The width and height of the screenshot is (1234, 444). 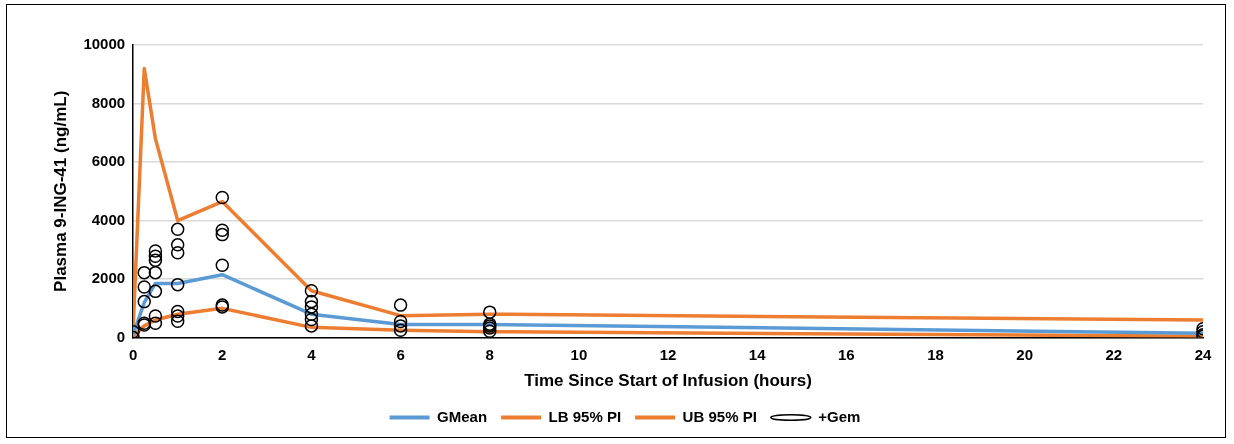 I want to click on x-tick-label: 6, so click(x=400, y=354).